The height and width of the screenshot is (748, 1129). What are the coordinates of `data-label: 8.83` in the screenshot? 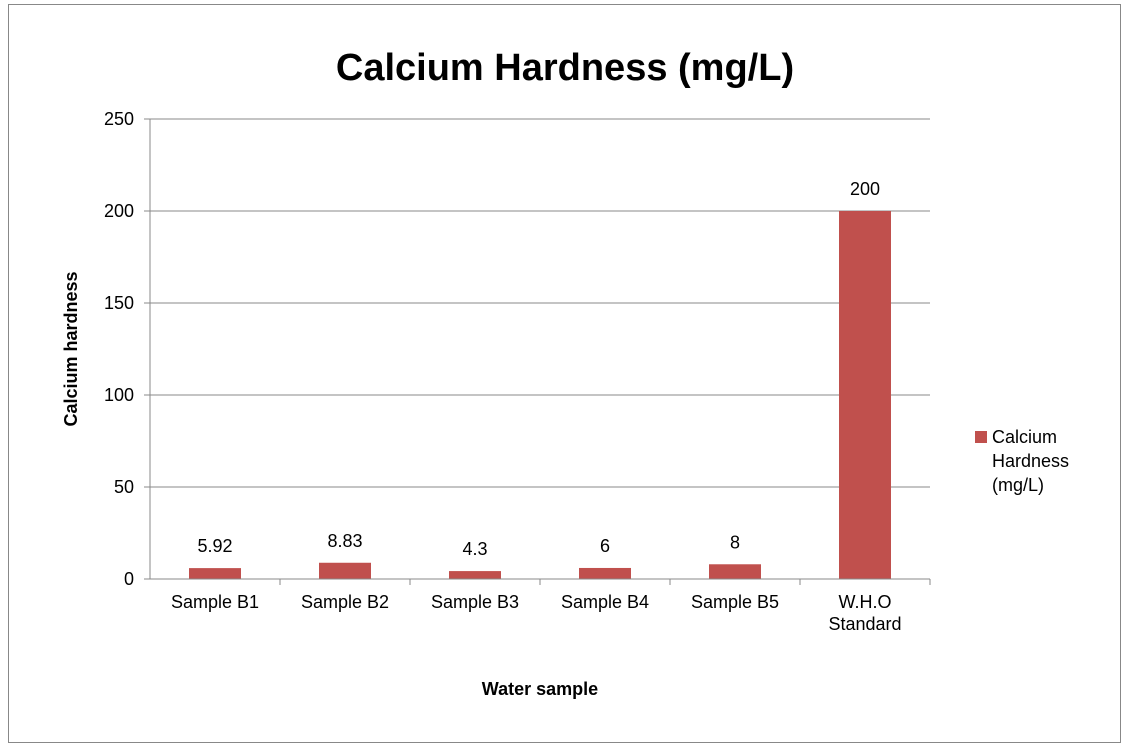 It's located at (344, 541).